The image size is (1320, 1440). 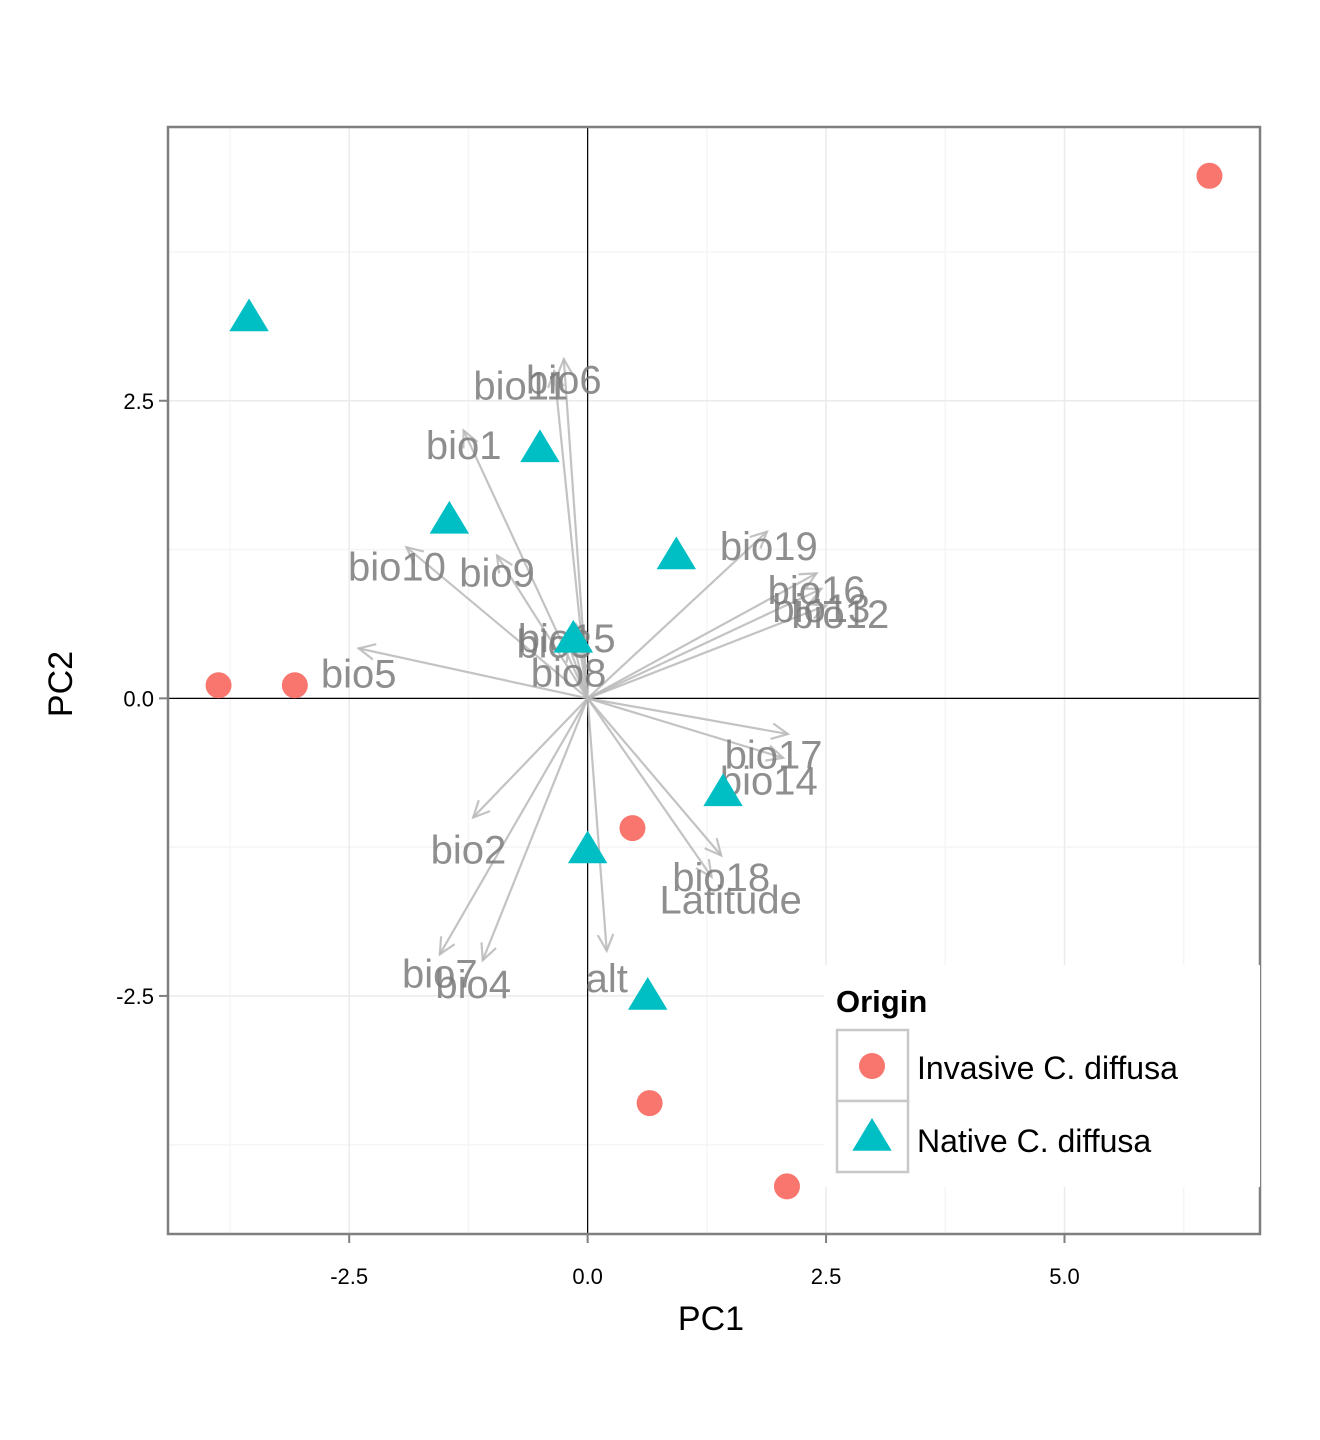 I want to click on arrow-label-bio2: bio2, so click(x=469, y=851).